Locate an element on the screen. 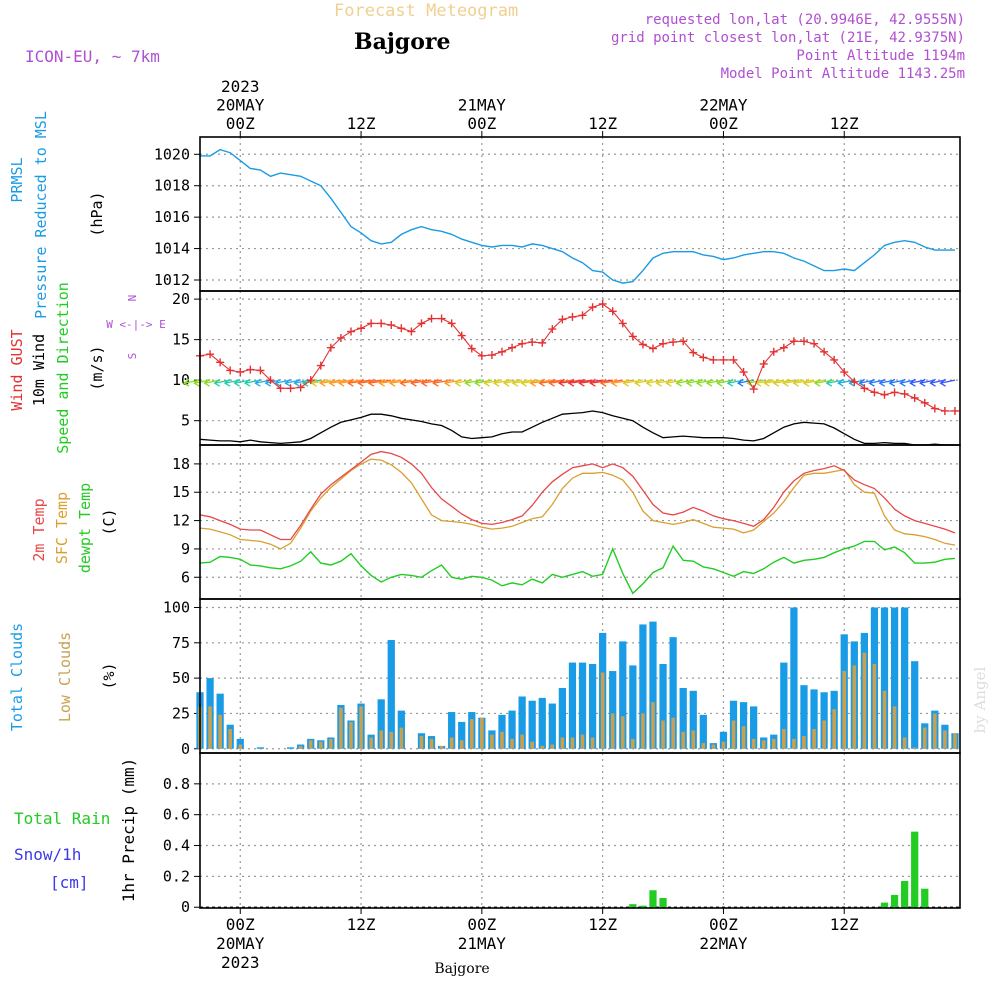 The image size is (1000, 1000). compass-south: S is located at coordinates (132, 356).